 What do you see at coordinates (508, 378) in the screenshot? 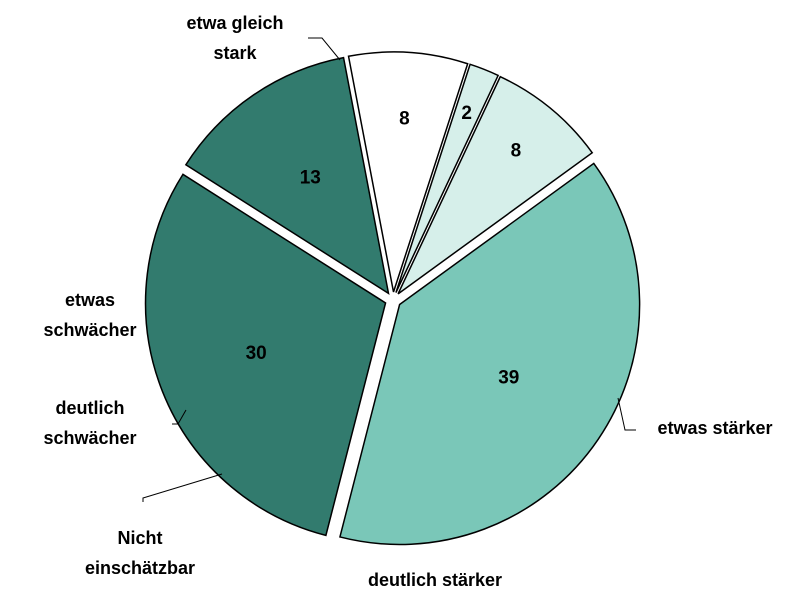
I see `value-label: 39` at bounding box center [508, 378].